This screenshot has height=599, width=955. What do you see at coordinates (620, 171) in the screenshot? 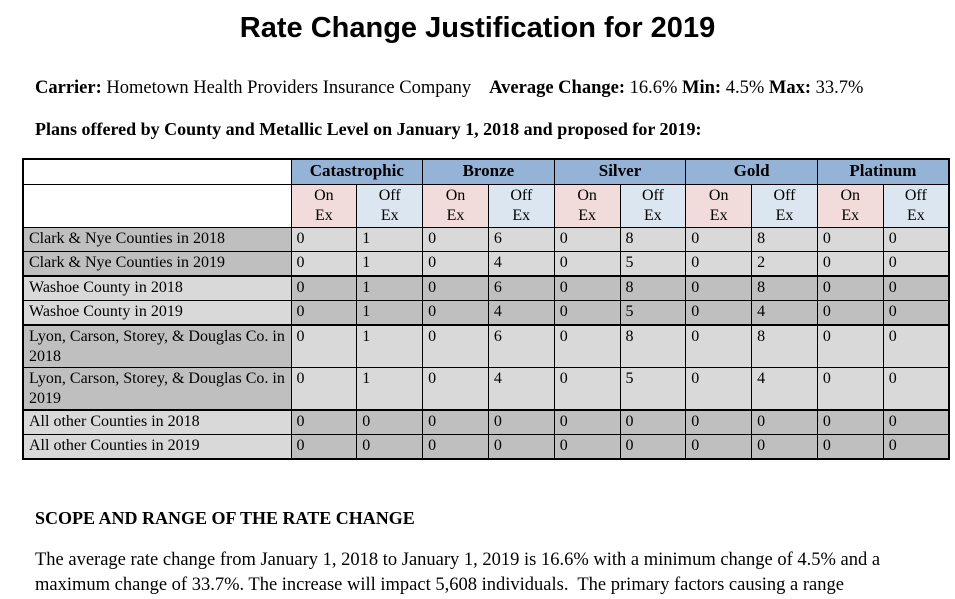
I see `metal-header-silver: Silver` at bounding box center [620, 171].